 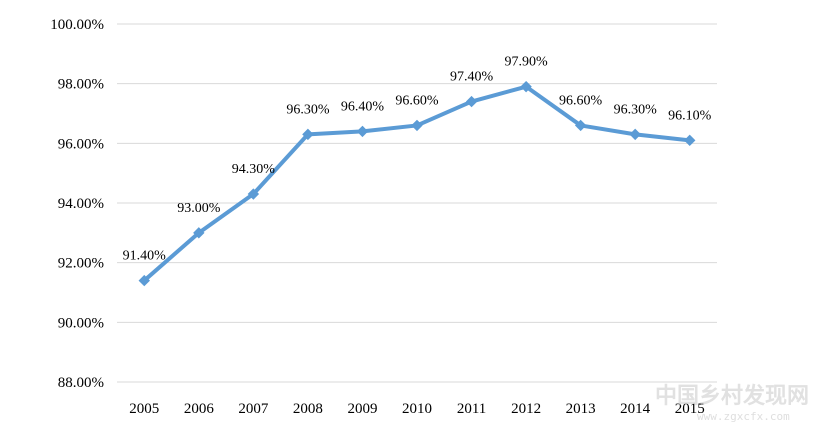 I want to click on x-tick-label: 2015, so click(x=690, y=409).